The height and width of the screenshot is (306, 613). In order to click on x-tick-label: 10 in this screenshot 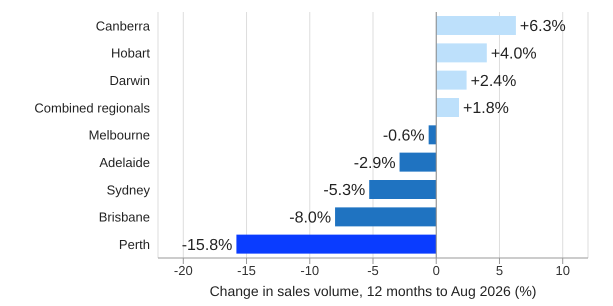, I will do `click(562, 270)`.